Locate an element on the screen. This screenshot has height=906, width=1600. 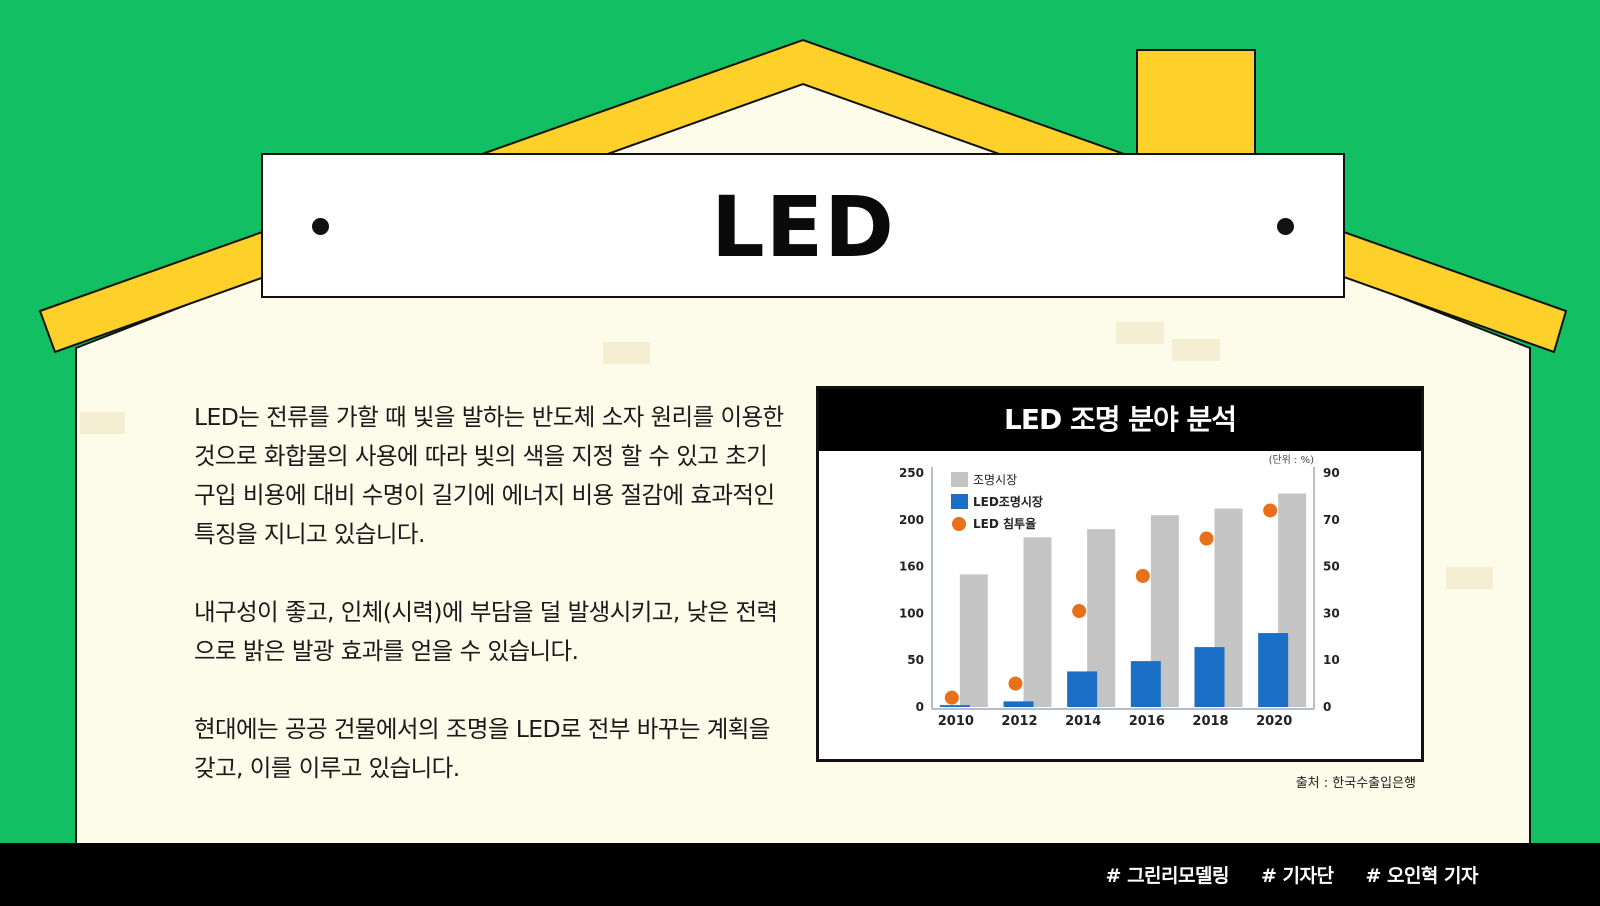
legend-label: LED 침투율 is located at coordinates (1004, 523).